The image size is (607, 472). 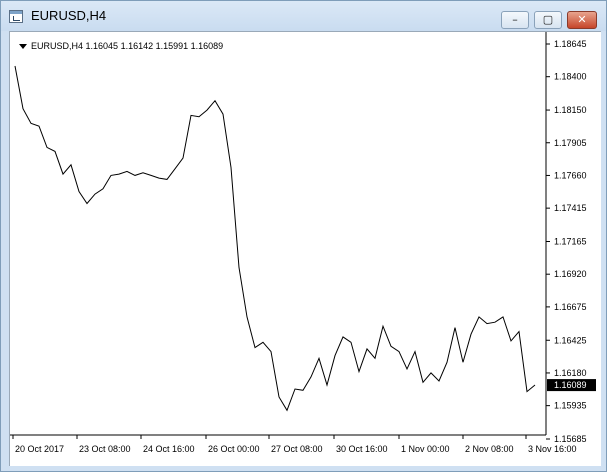 What do you see at coordinates (69, 15) in the screenshot?
I see `window-title: EURUSD,H4` at bounding box center [69, 15].